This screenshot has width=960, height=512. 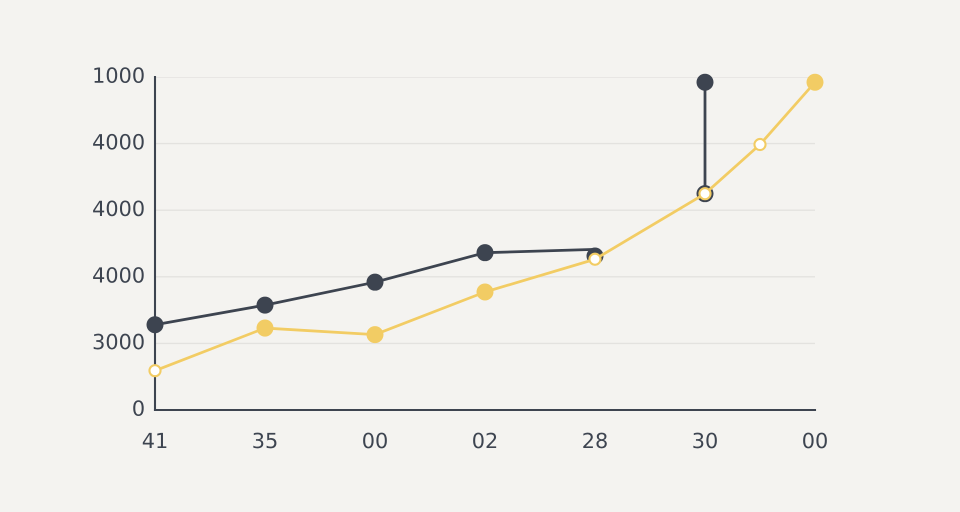 I want to click on text: 3000, so click(x=119, y=342).